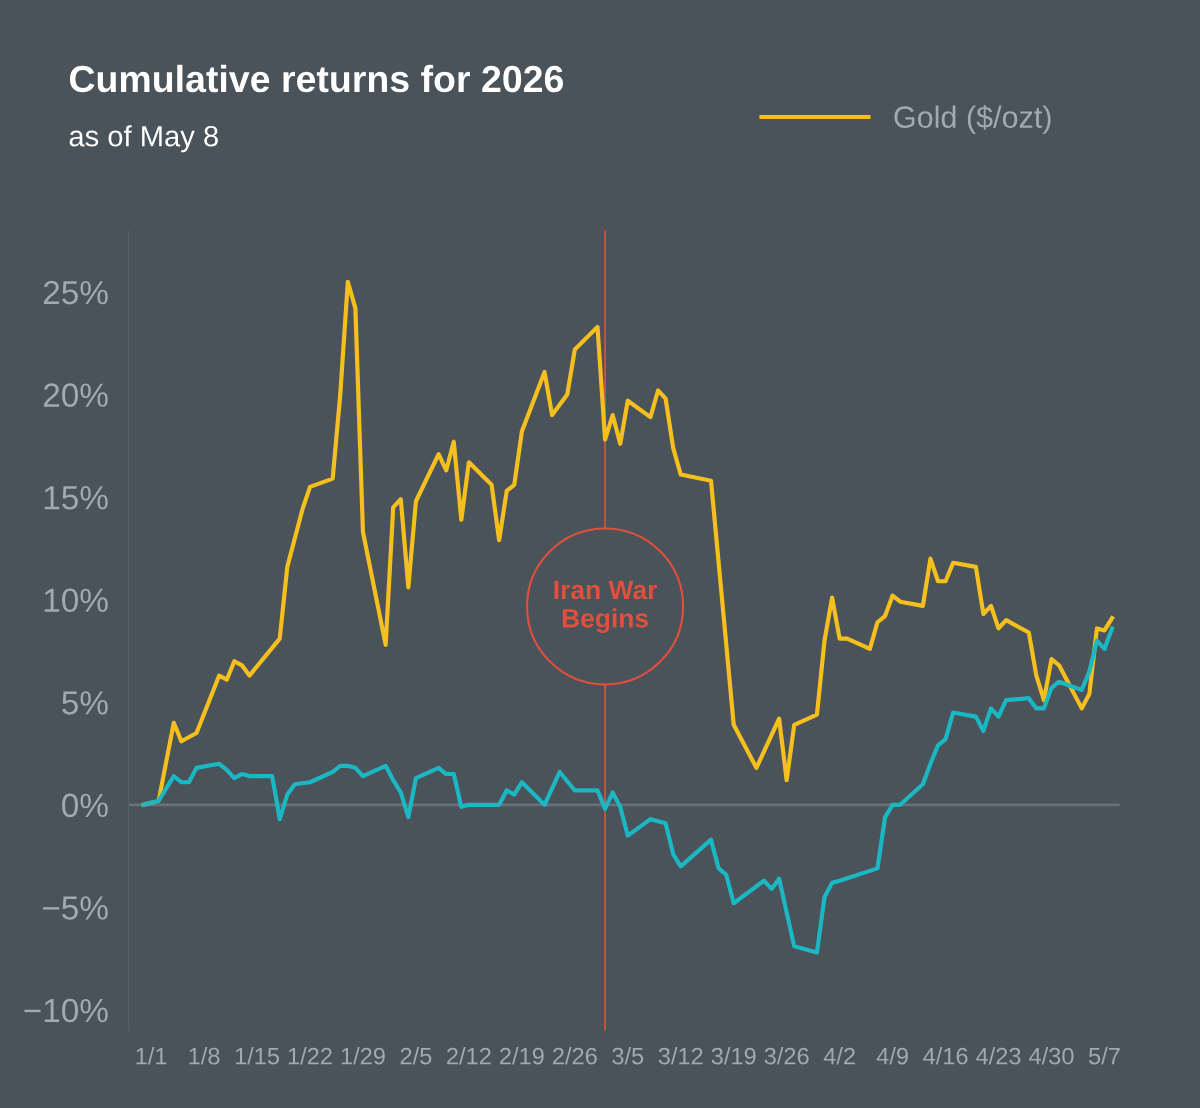 Image resolution: width=1200 pixels, height=1108 pixels. Describe the element at coordinates (522, 1056) in the screenshot. I see `x-tick-label: 2/19` at that location.